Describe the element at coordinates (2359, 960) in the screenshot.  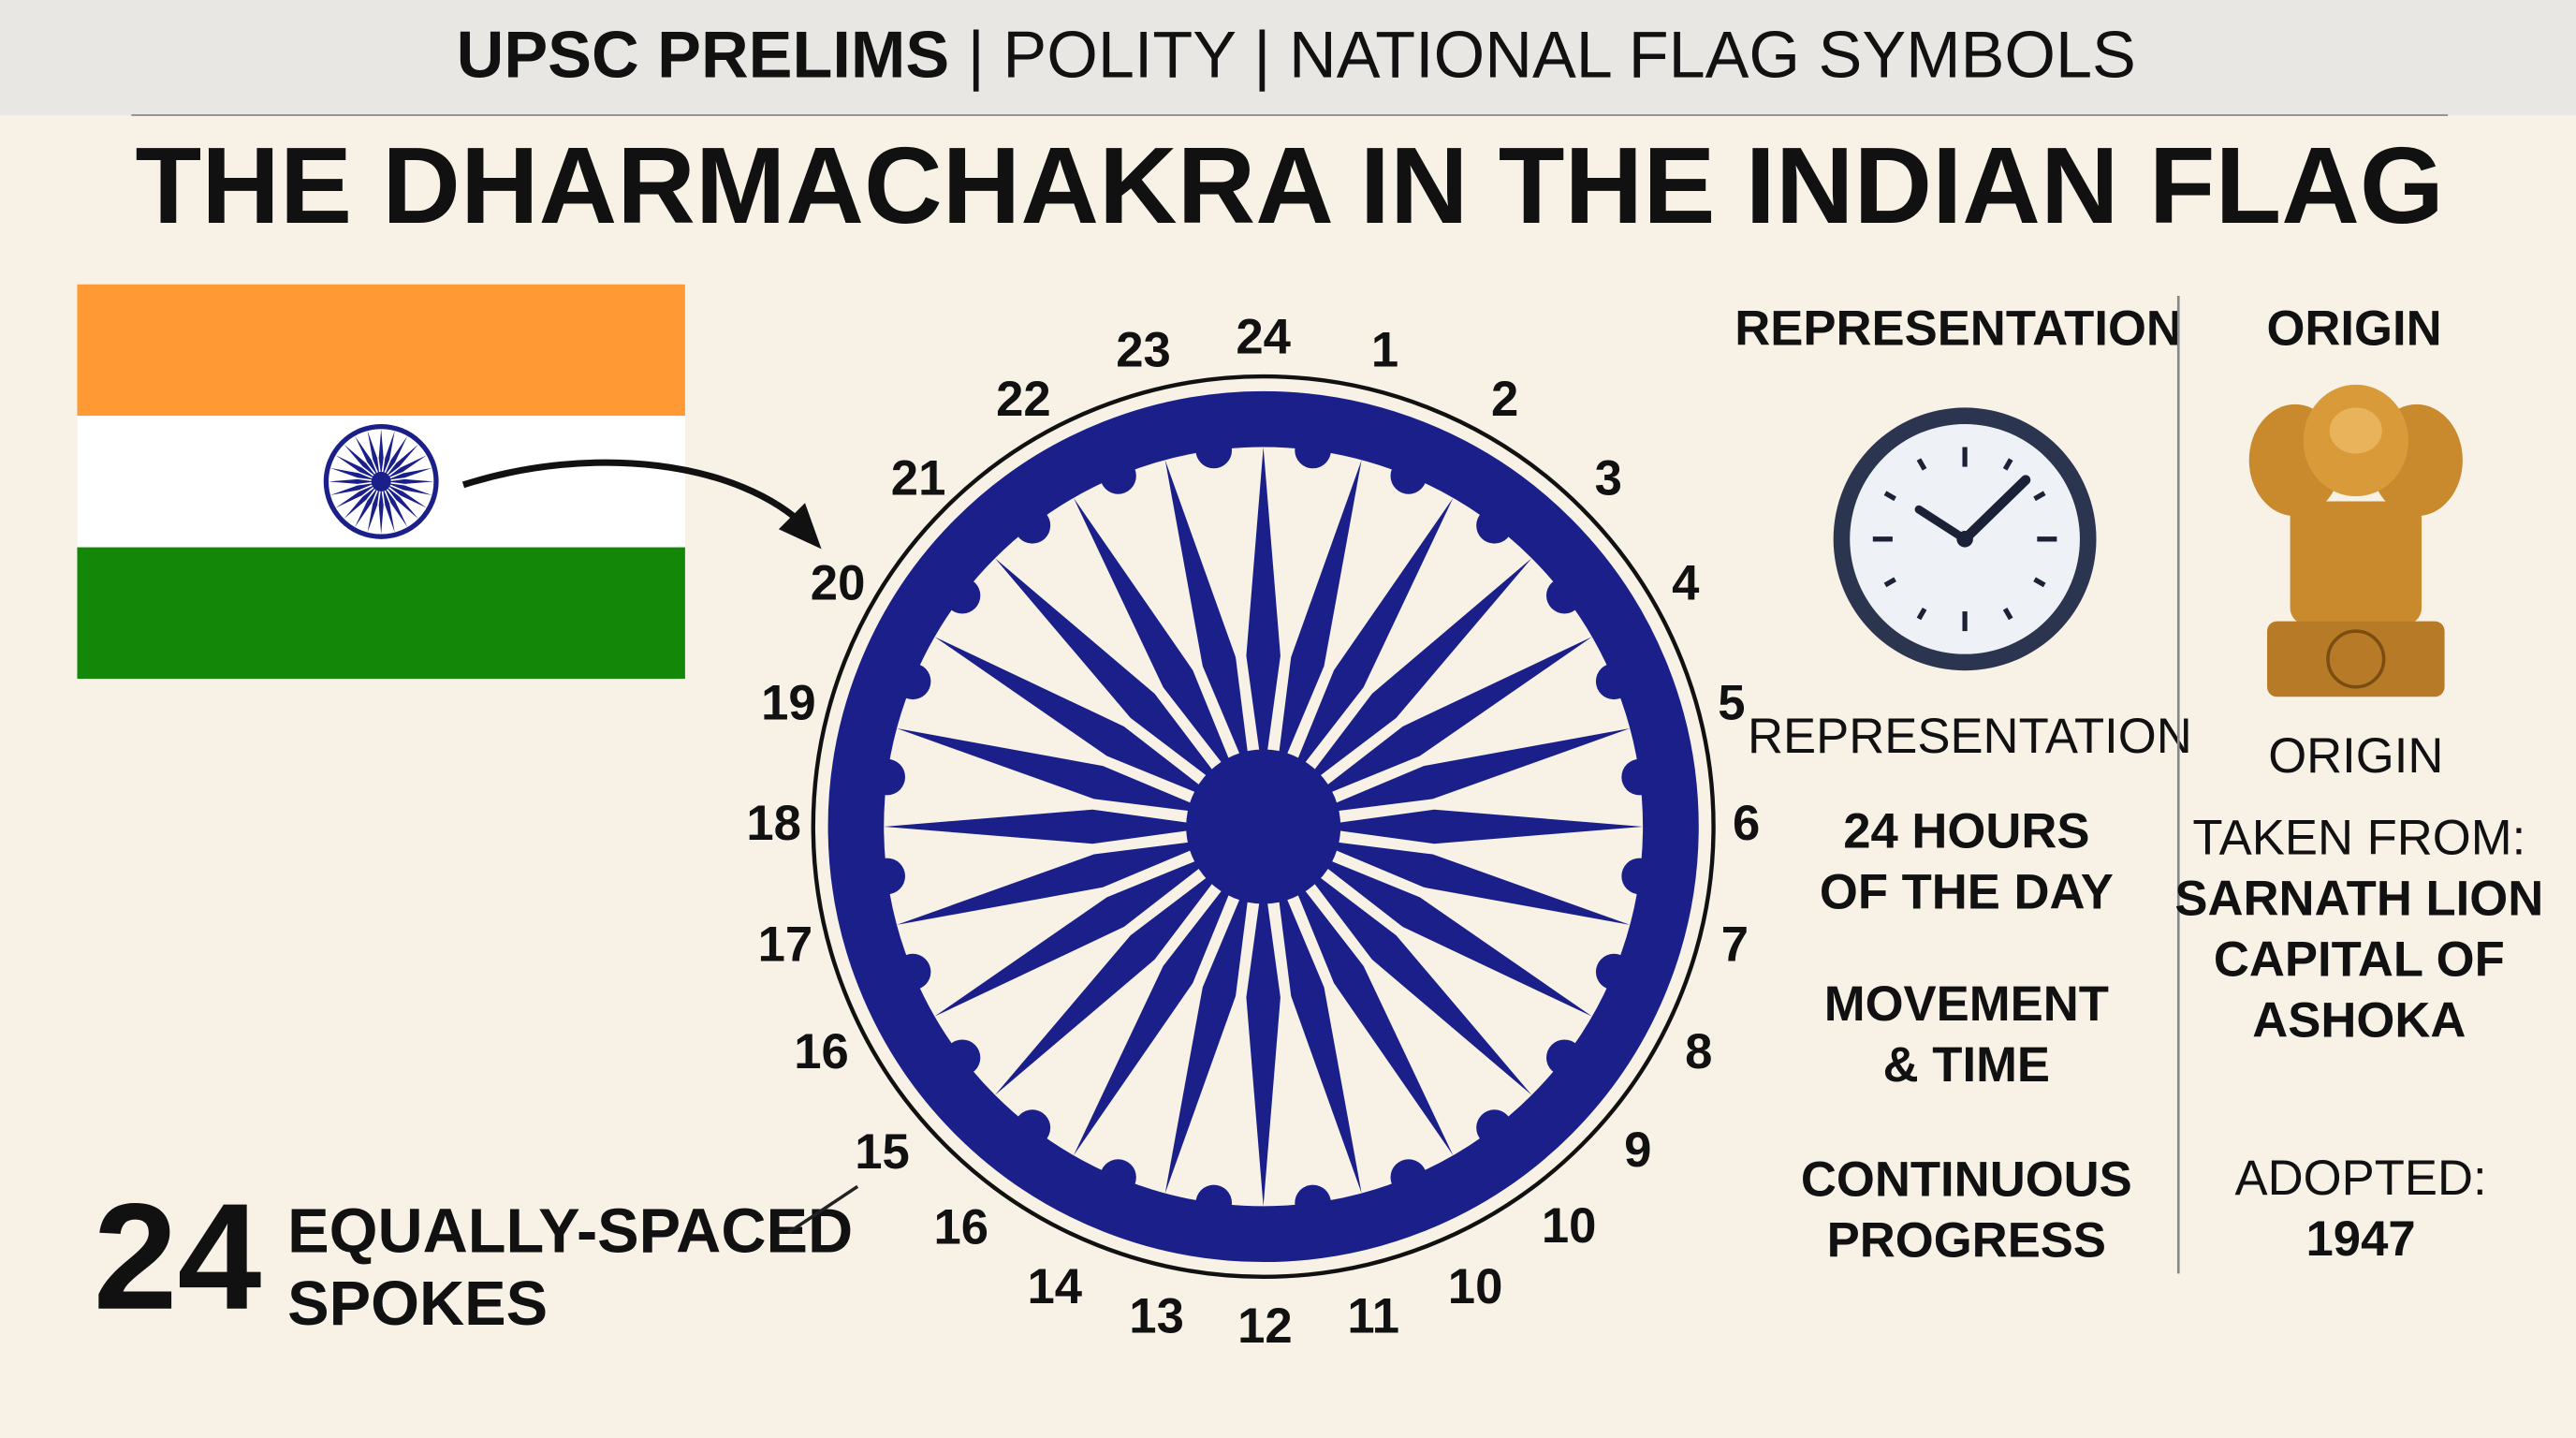
I see `origin-source: CAPITAL OF` at that location.